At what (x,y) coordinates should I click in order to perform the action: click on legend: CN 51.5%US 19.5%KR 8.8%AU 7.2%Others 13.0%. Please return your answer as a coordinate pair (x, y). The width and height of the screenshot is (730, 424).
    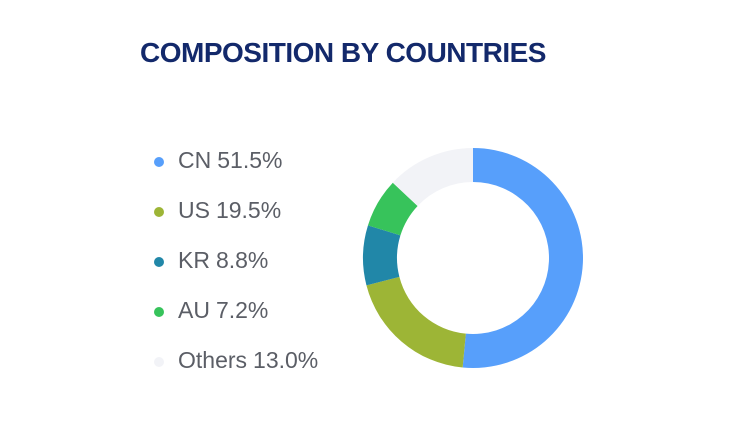
    Looking at the image, I should click on (236, 260).